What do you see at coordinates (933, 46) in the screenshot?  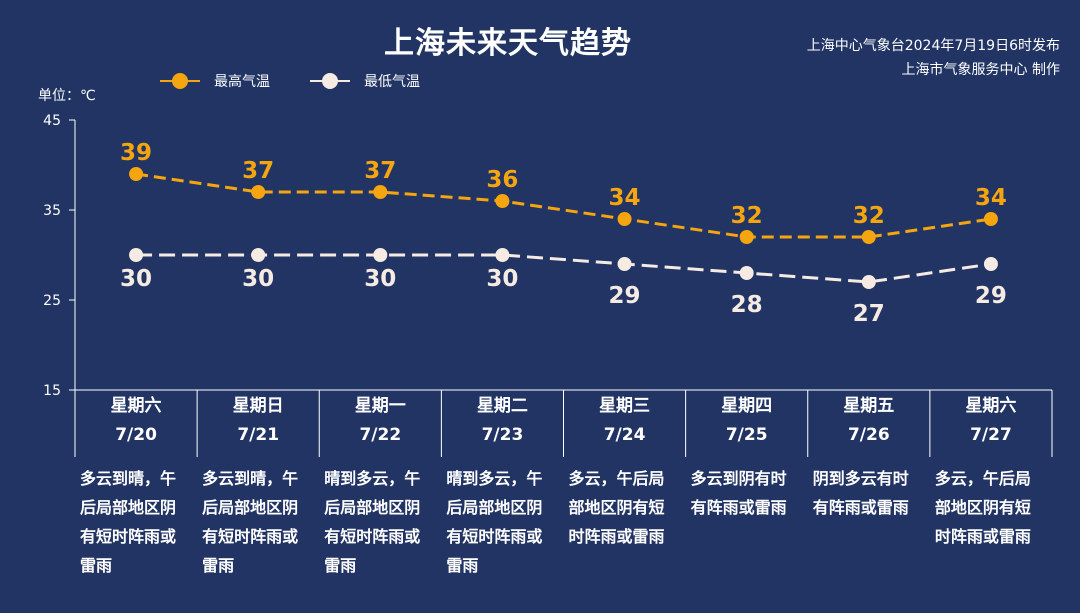 I see `publish-line: 上海中心气象台2024年7月19日6时发布` at bounding box center [933, 46].